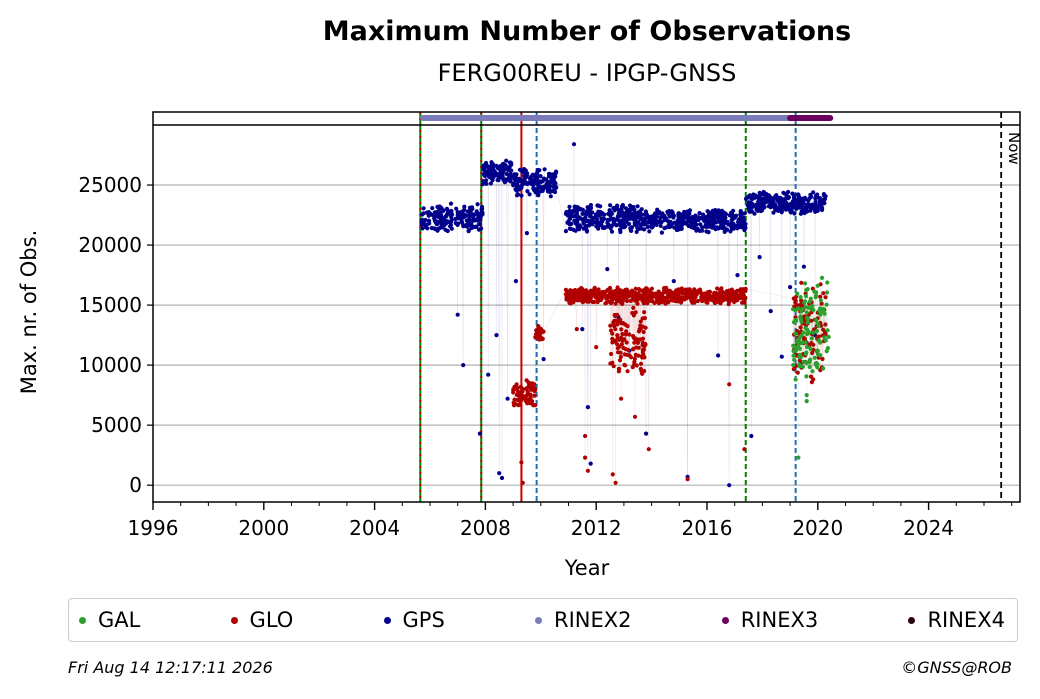 The image size is (1040, 699). Describe the element at coordinates (110, 185) in the screenshot. I see `y-tick-label: 25000` at that location.